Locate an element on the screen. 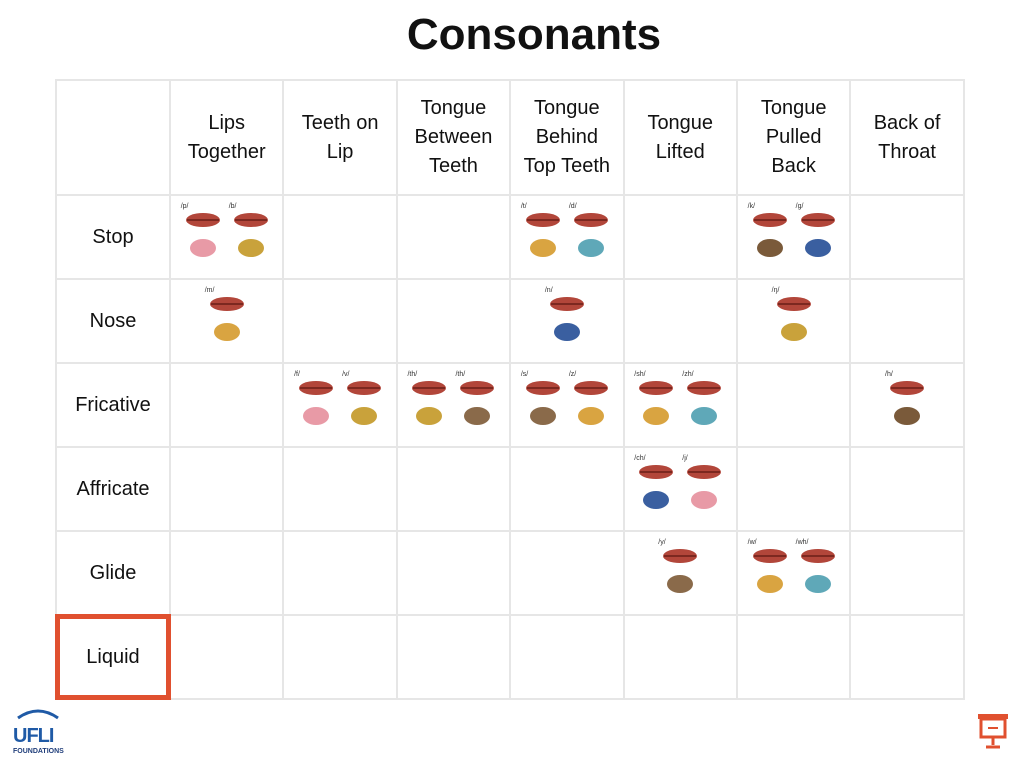  logo-icon is located at coordinates (38, 714).